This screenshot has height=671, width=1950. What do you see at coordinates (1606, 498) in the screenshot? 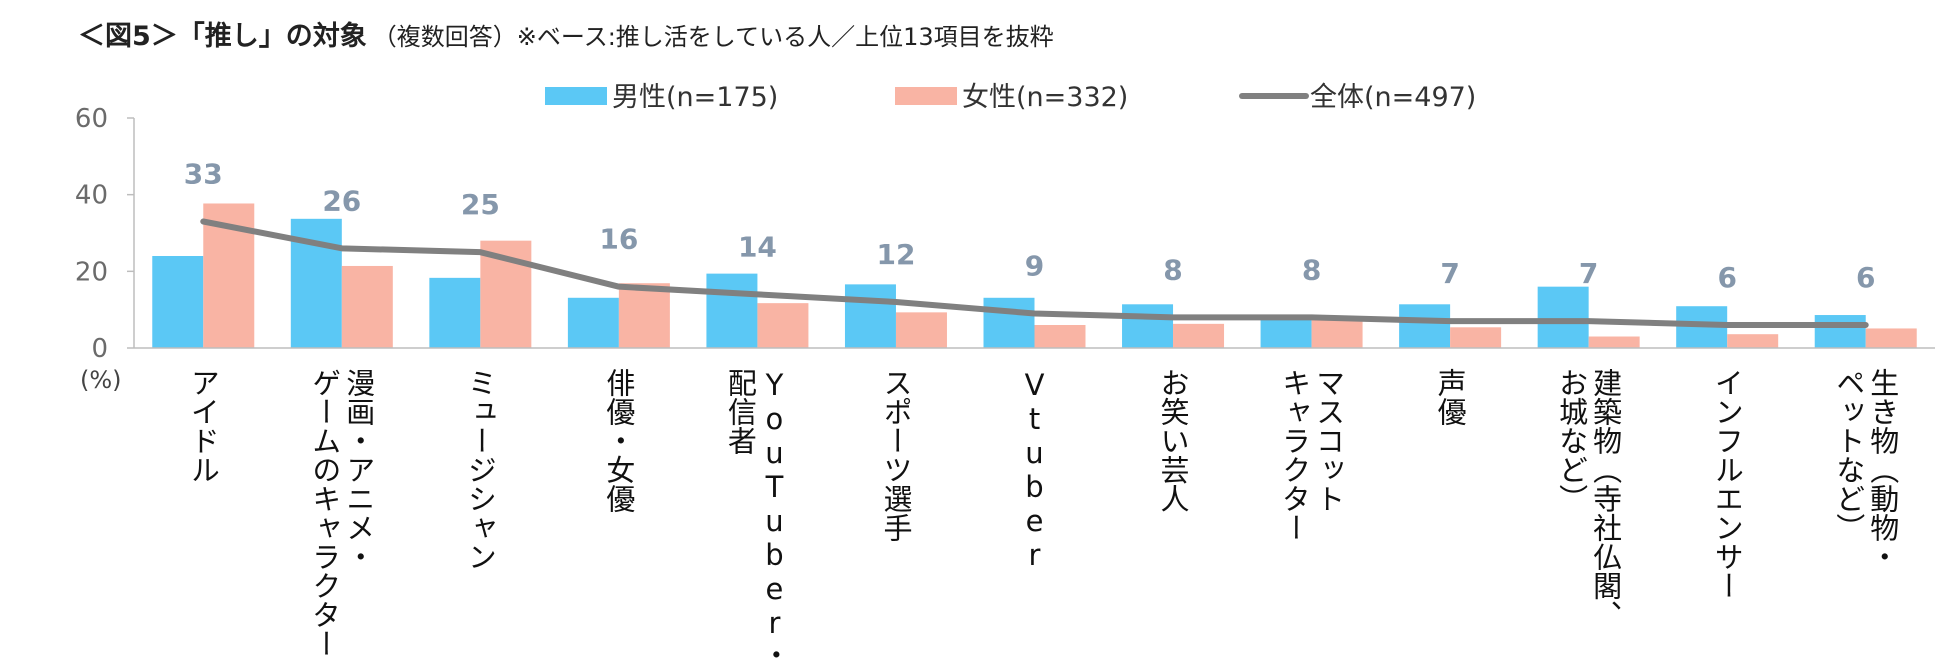
I see `x-tick-label-line: 建築物（寺社仏閣、` at bounding box center [1606, 498].